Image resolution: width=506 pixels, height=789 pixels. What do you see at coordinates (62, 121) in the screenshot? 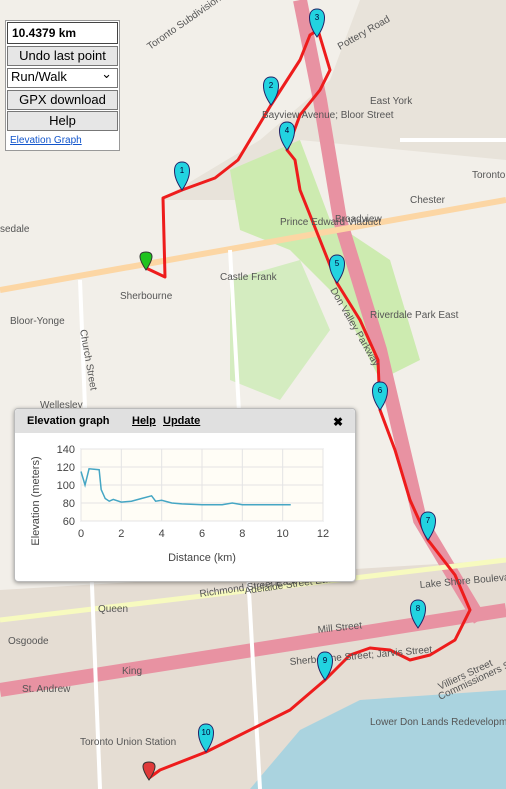
I see `help-button: Help` at bounding box center [62, 121].